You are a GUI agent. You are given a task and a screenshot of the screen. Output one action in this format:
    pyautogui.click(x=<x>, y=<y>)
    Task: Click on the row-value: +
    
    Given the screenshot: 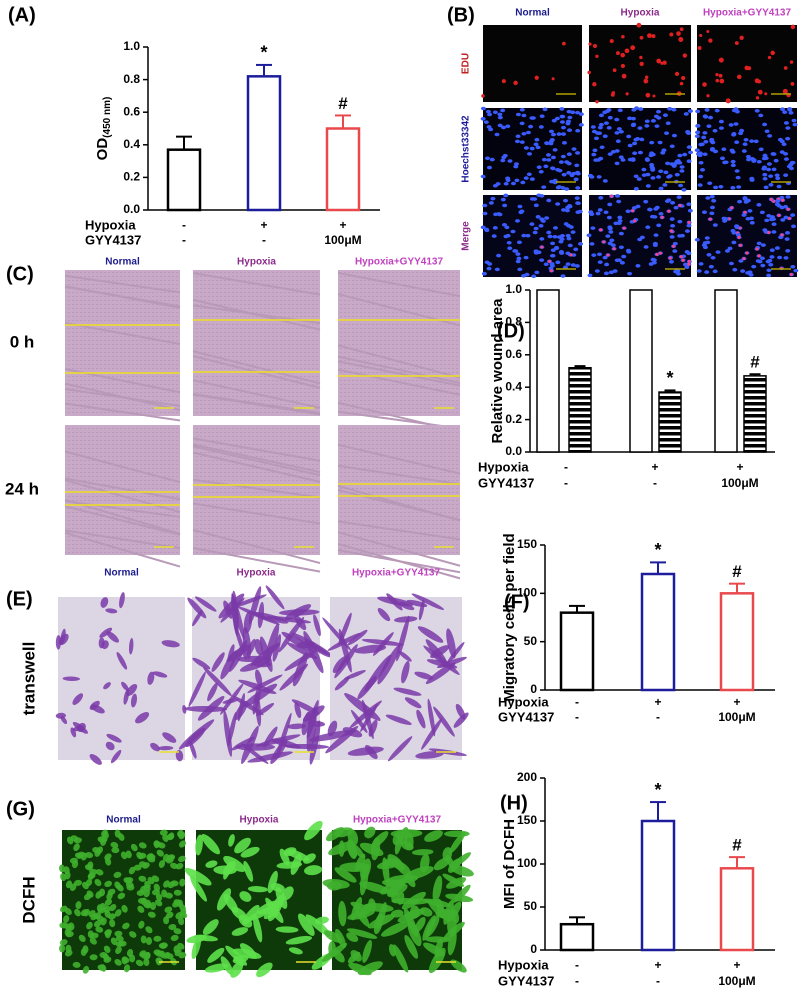 What is the action you would take?
    pyautogui.click(x=739, y=467)
    